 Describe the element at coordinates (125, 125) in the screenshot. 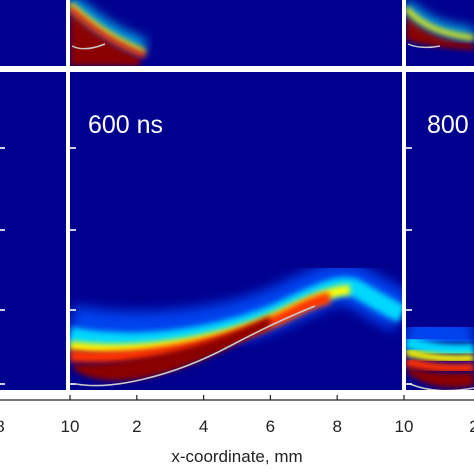

I see `panel-label-600ns: 600 ns` at that location.